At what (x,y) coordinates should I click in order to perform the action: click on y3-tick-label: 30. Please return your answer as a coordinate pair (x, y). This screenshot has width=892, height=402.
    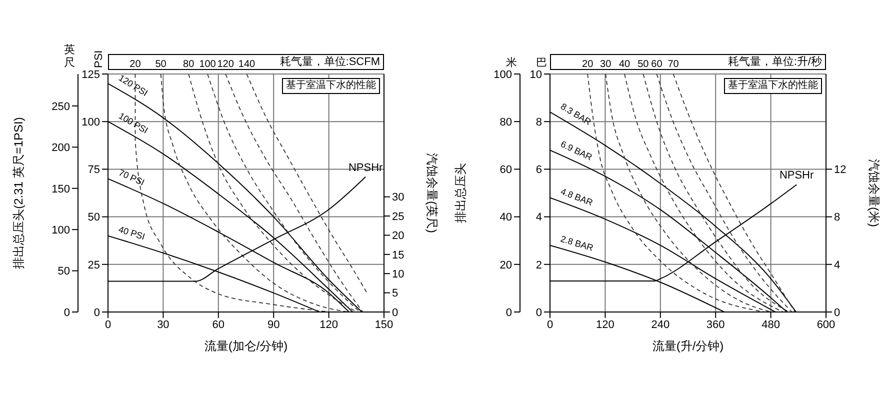
    Looking at the image, I should click on (398, 198).